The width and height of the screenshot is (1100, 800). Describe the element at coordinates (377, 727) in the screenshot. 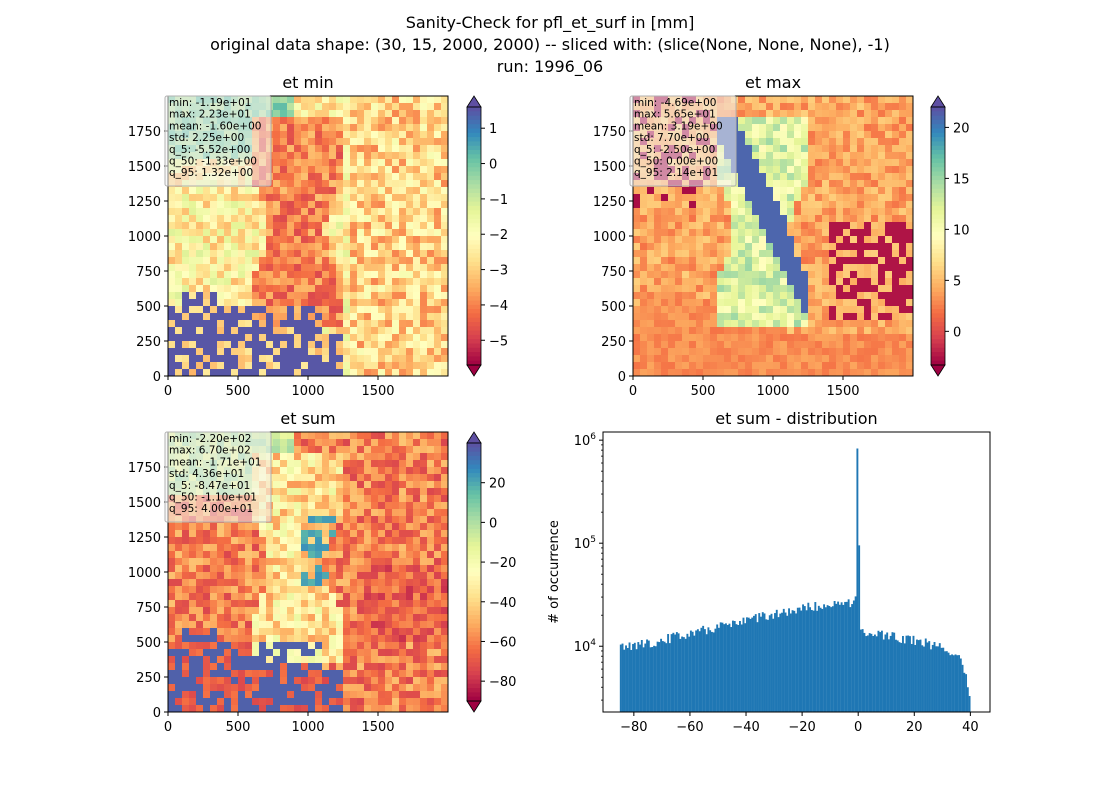

I see `x-tick-label: 1500` at that location.